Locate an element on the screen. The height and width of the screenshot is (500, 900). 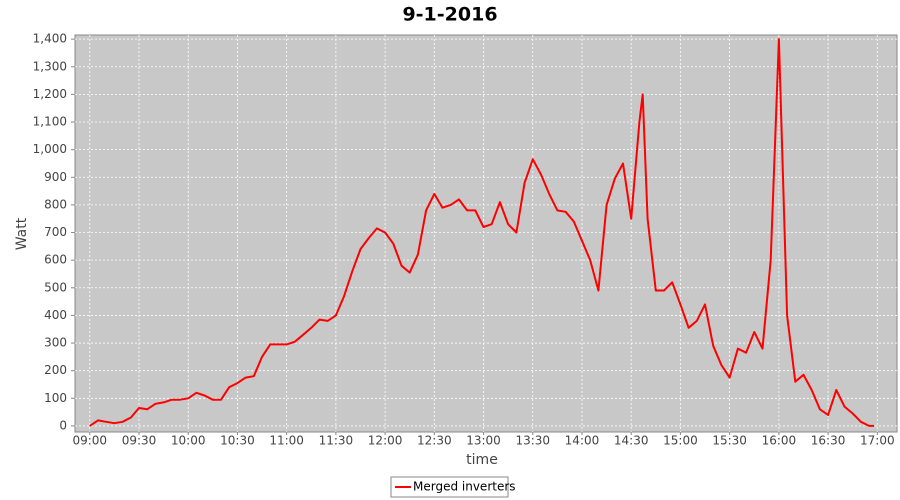
y-tick-label: 1,100 is located at coordinates (50, 122).